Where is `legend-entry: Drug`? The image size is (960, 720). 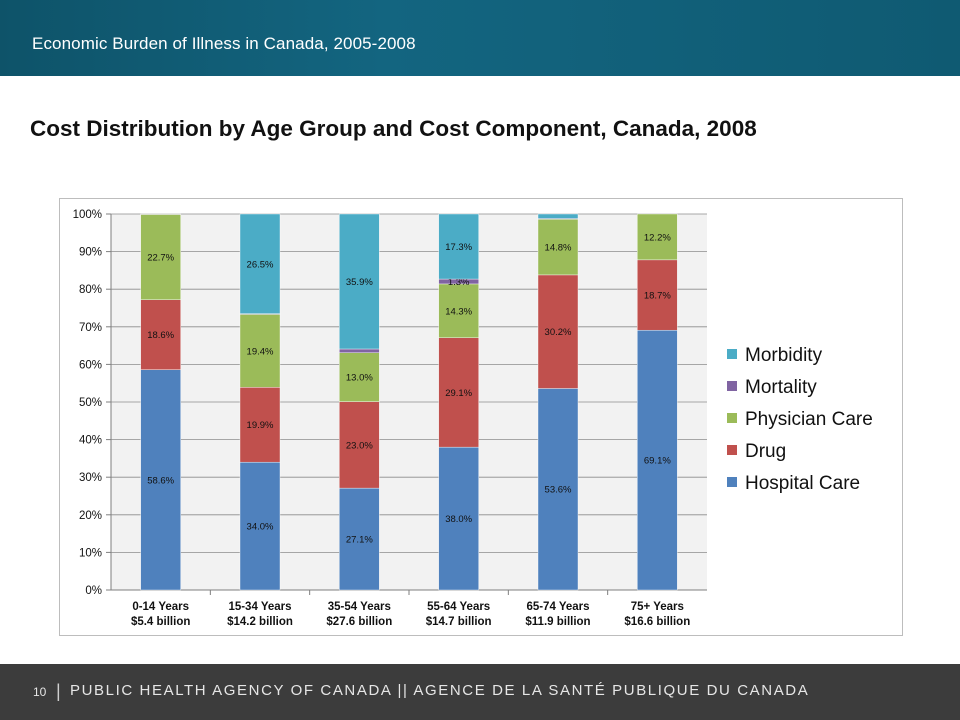 legend-entry: Drug is located at coordinates (765, 451).